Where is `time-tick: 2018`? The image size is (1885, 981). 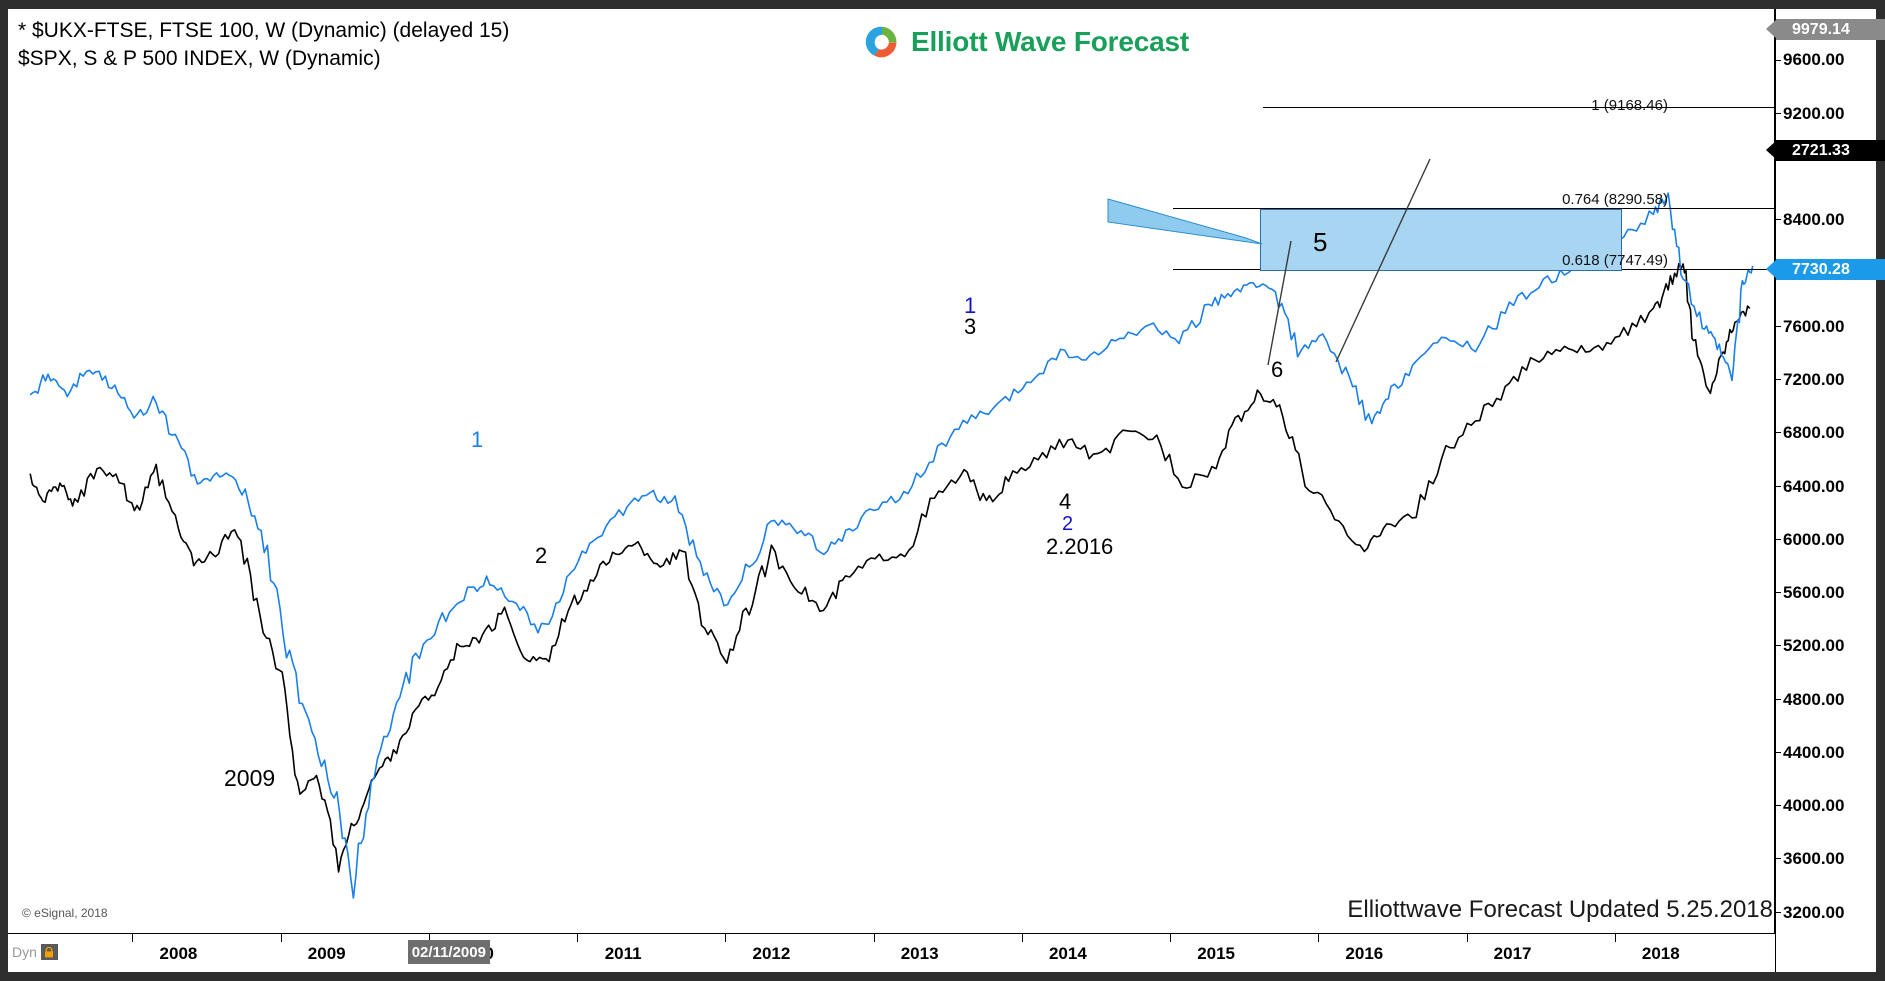
time-tick: 2018 is located at coordinates (1660, 953).